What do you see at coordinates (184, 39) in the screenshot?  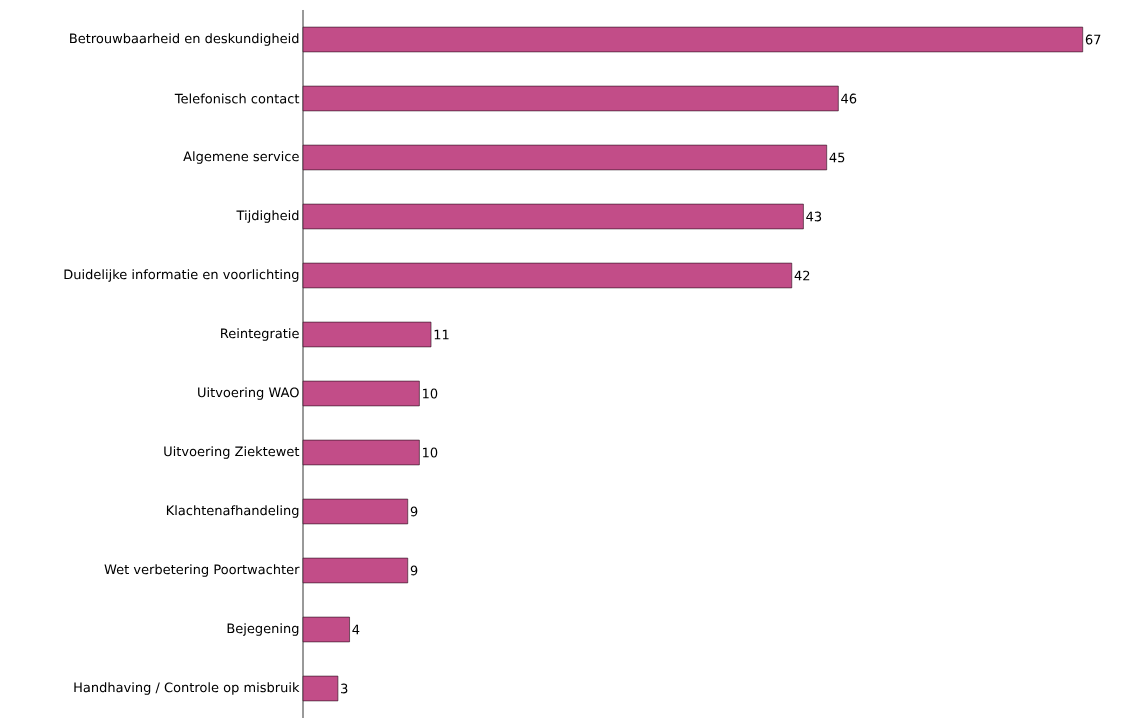 I see `y-tick-label: Betrouwbaarheid en deskundigheid` at bounding box center [184, 39].